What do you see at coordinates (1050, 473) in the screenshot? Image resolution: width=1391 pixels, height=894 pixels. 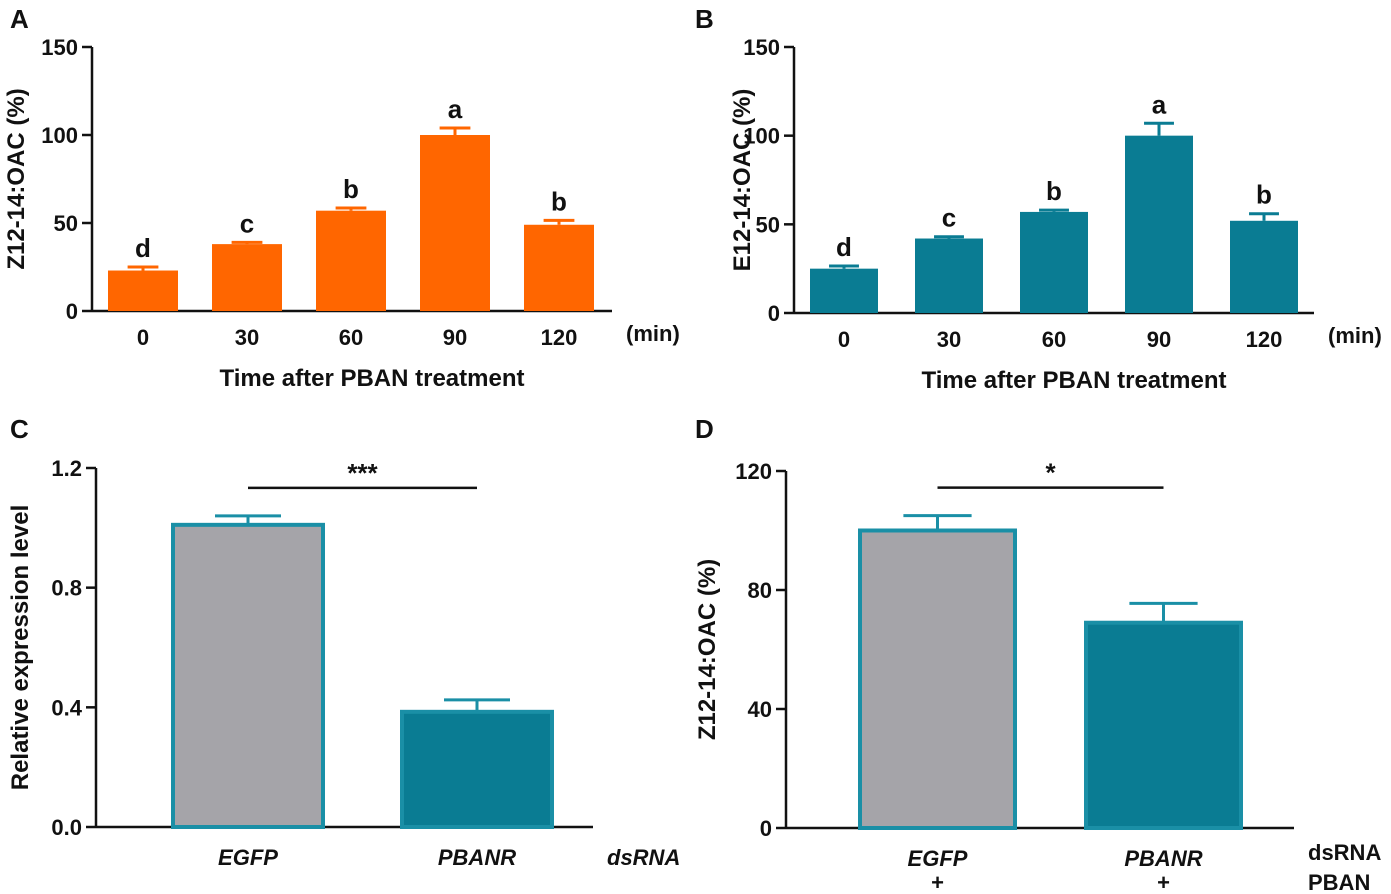 I see `significance-stars: *` at bounding box center [1050, 473].